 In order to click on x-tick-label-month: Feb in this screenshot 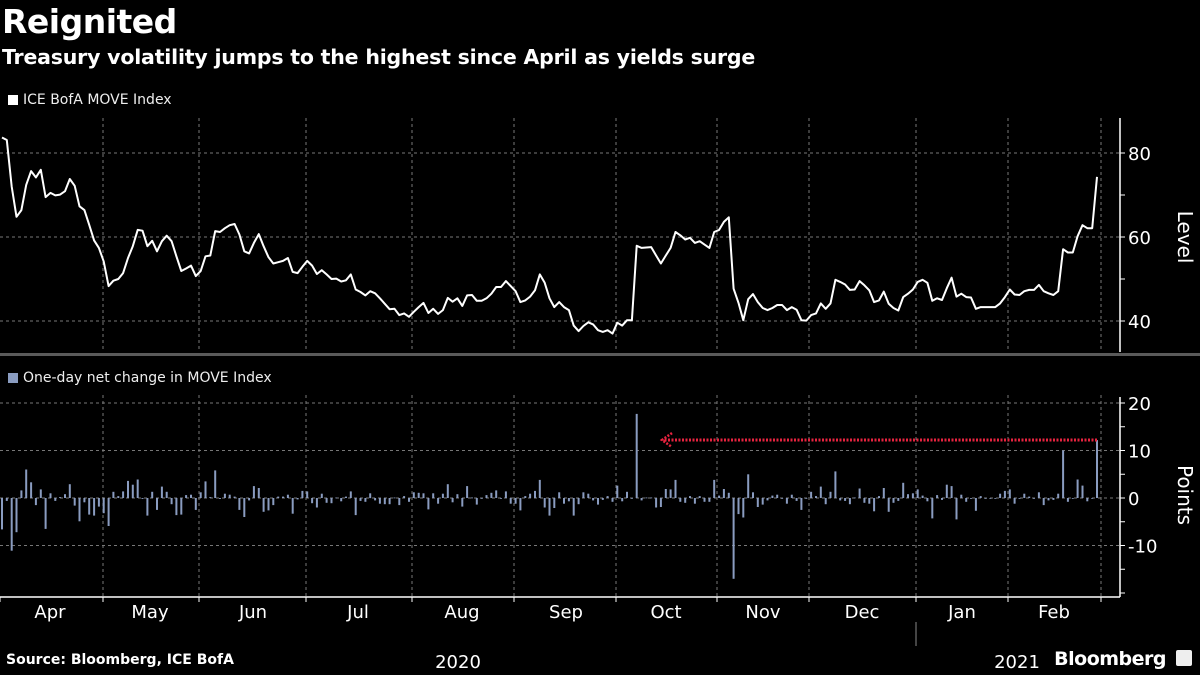, I will do `click(1054, 612)`.